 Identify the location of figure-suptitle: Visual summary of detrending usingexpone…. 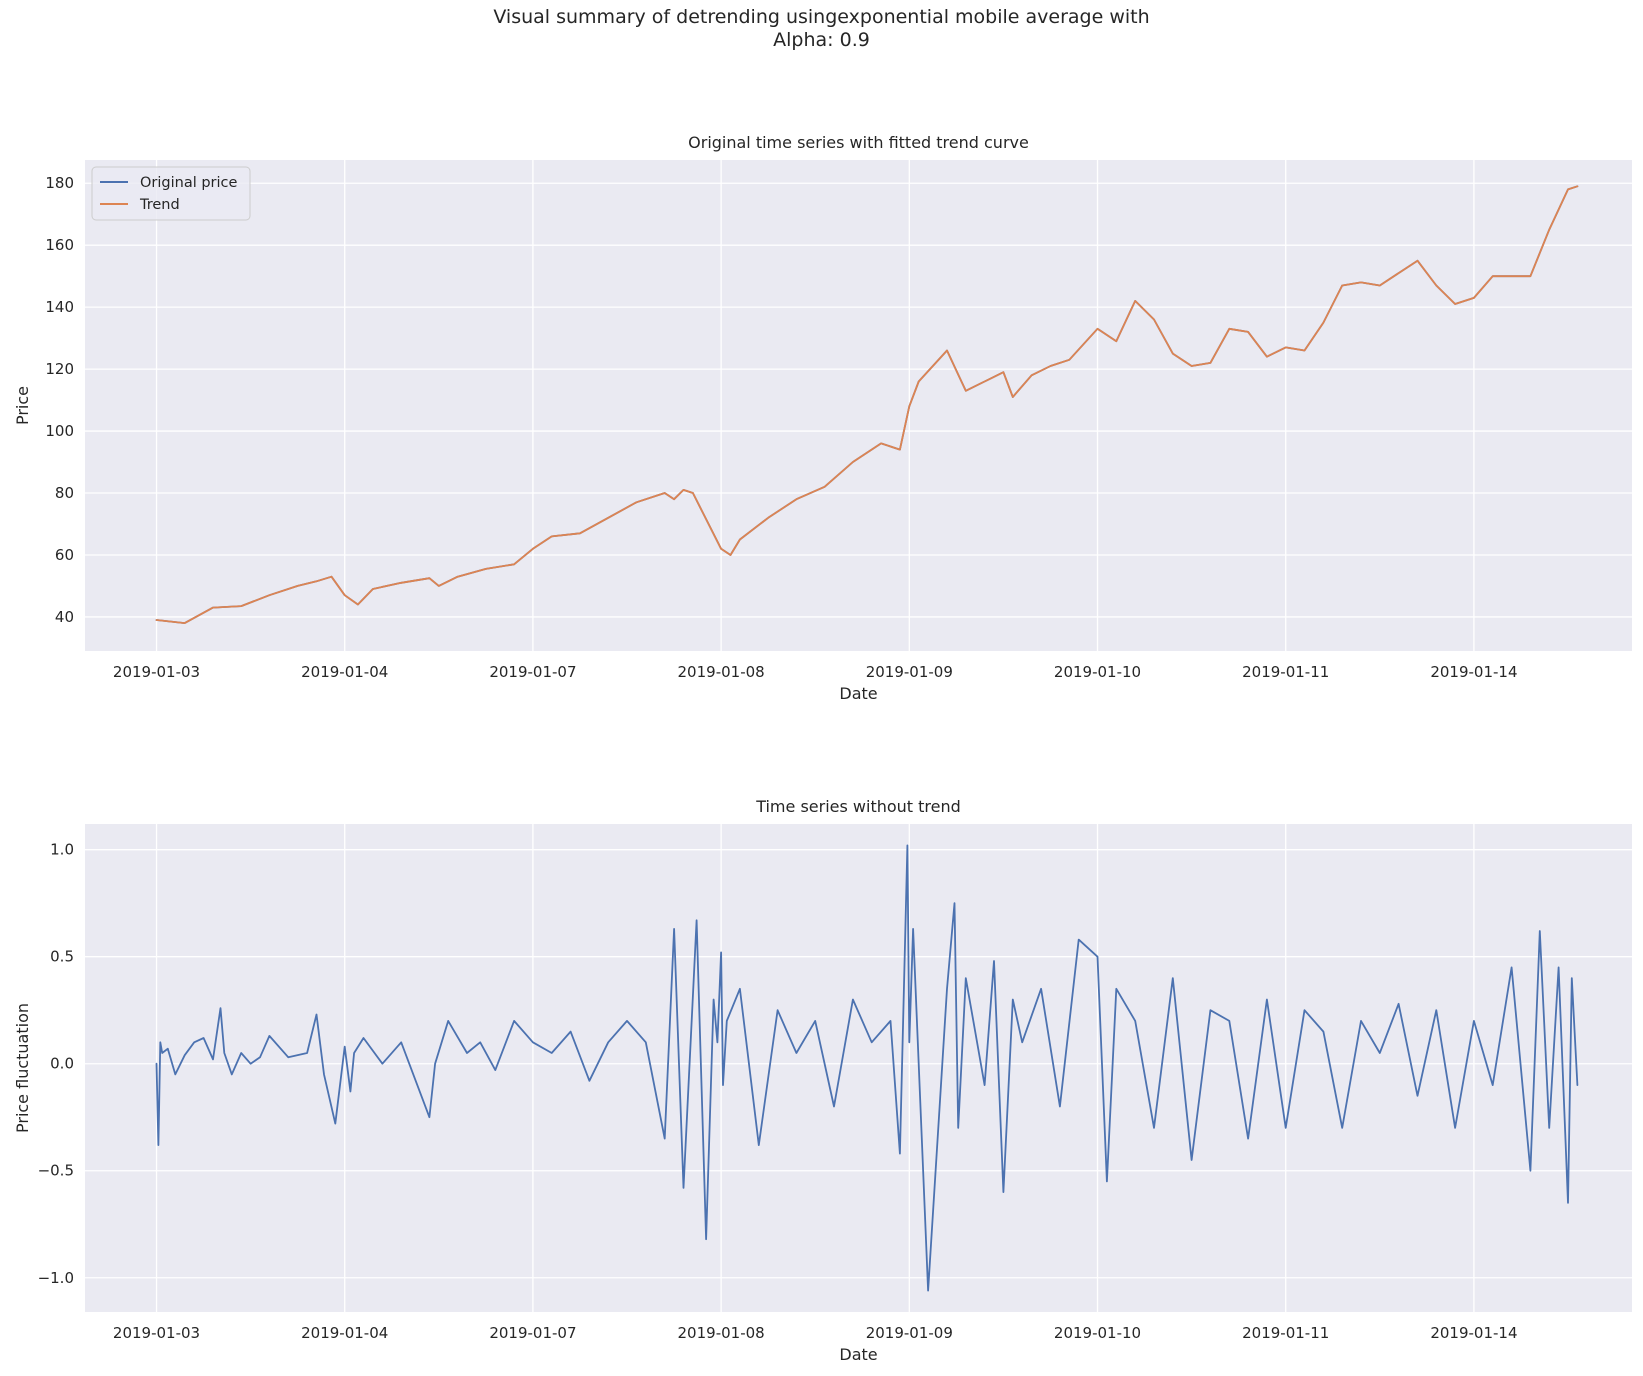
(821, 29).